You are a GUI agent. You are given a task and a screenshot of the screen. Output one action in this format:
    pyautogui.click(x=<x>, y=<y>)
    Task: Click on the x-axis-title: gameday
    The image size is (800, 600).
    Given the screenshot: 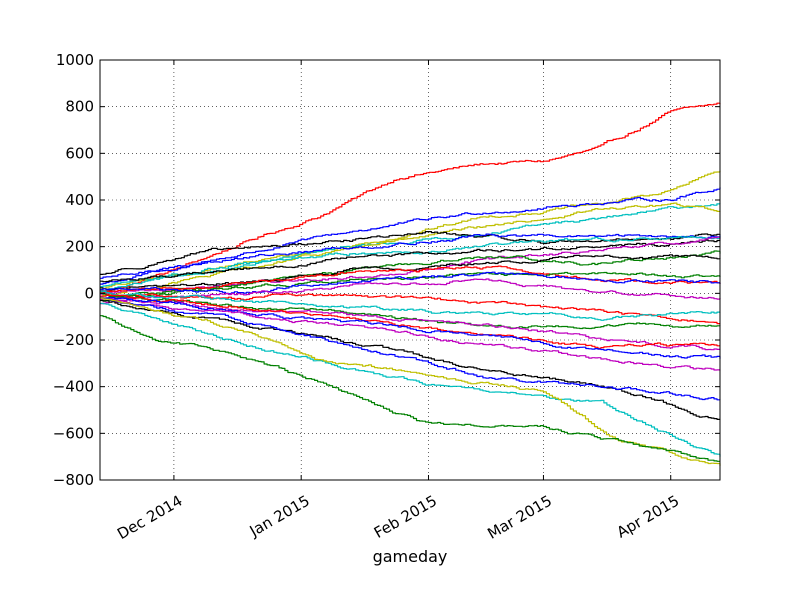 What is the action you would take?
    pyautogui.click(x=410, y=556)
    